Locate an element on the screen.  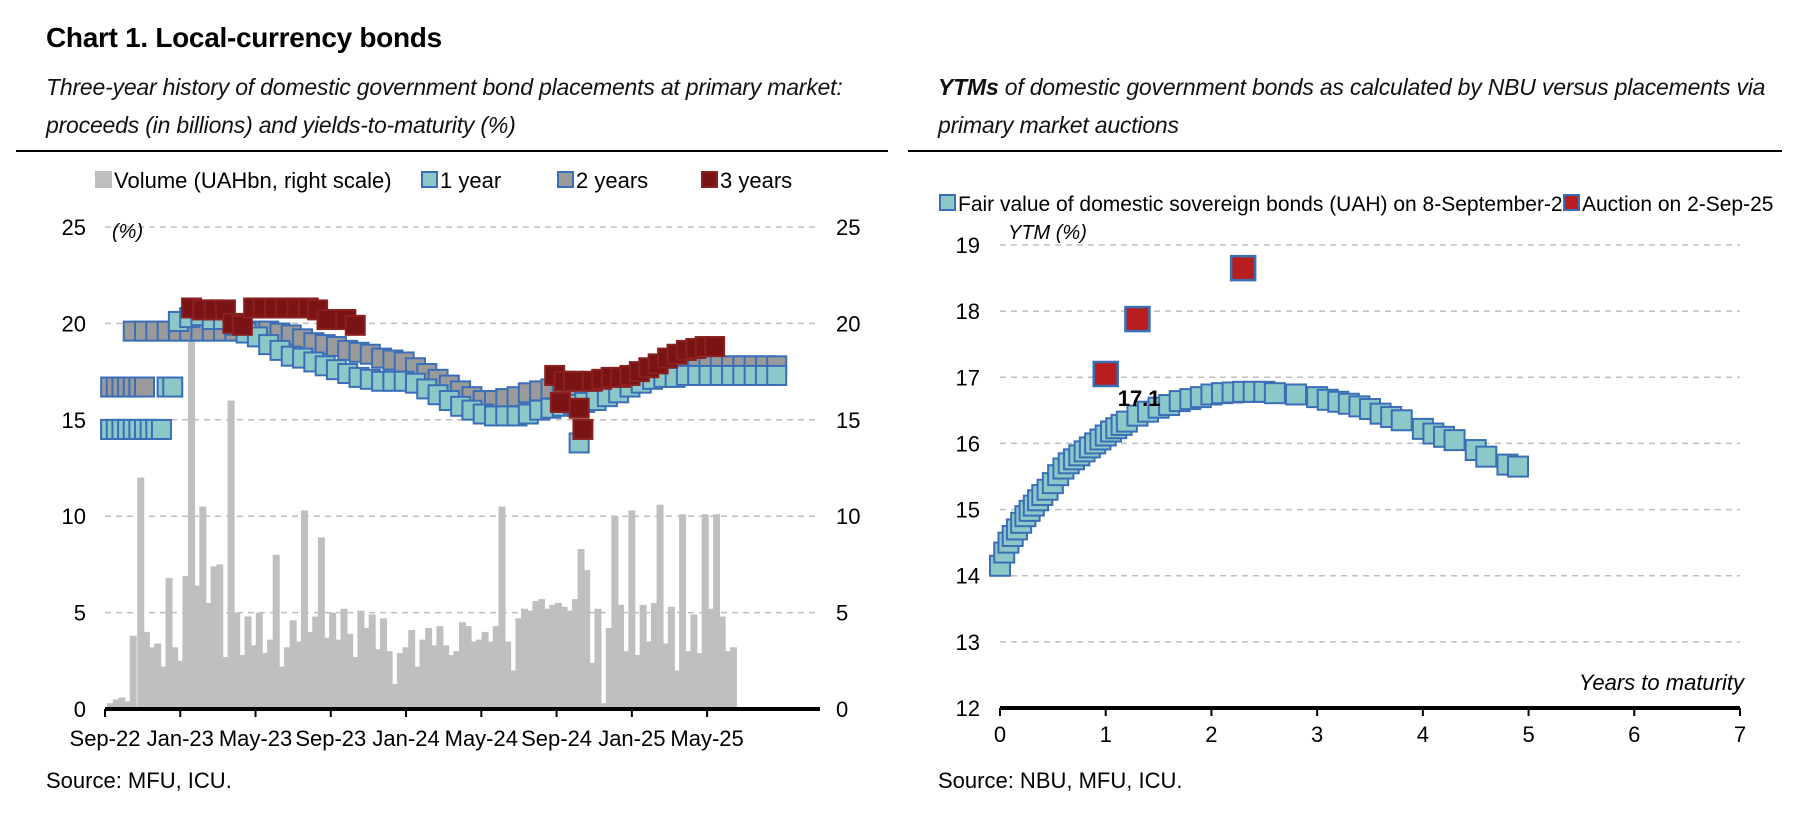
legend-label: 3 years is located at coordinates (756, 180).